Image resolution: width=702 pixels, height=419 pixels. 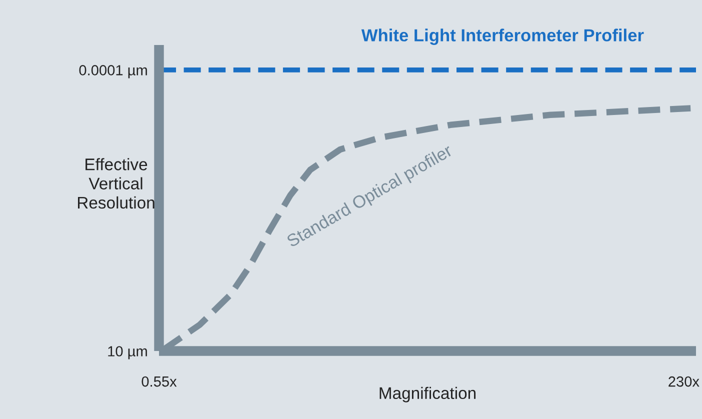 I want to click on y-tick-label: 10 µm, so click(x=127, y=353).